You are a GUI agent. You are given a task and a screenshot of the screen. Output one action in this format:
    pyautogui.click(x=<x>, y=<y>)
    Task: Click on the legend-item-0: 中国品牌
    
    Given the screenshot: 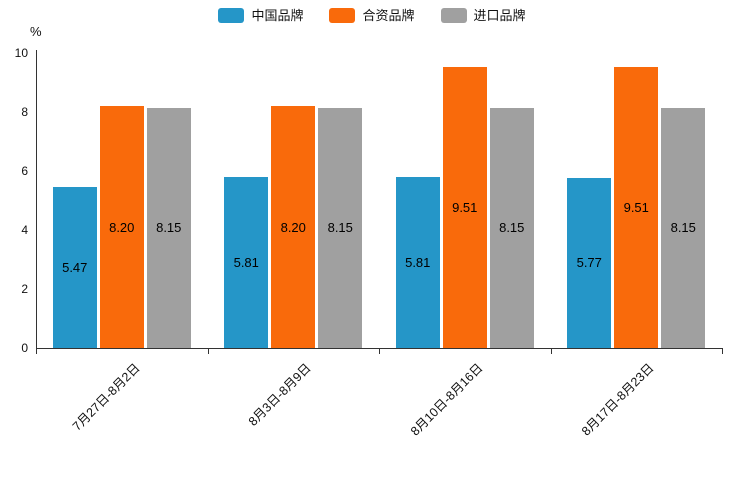 What is the action you would take?
    pyautogui.click(x=260, y=15)
    